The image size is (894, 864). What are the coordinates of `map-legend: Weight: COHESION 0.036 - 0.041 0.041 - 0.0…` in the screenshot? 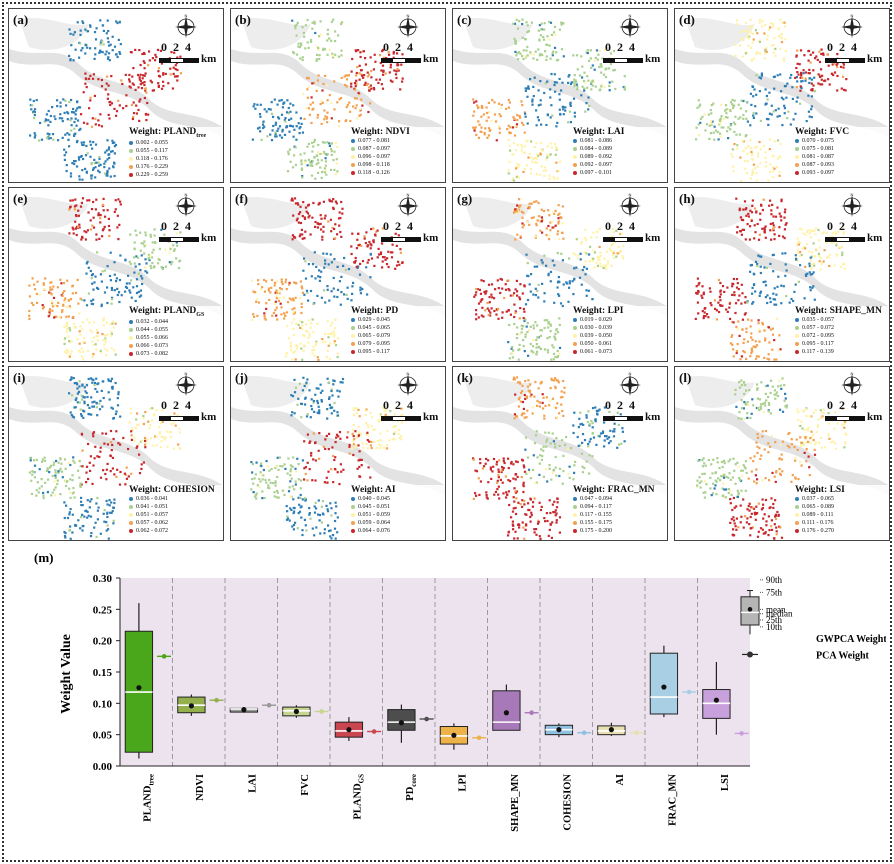 It's located at (176, 510).